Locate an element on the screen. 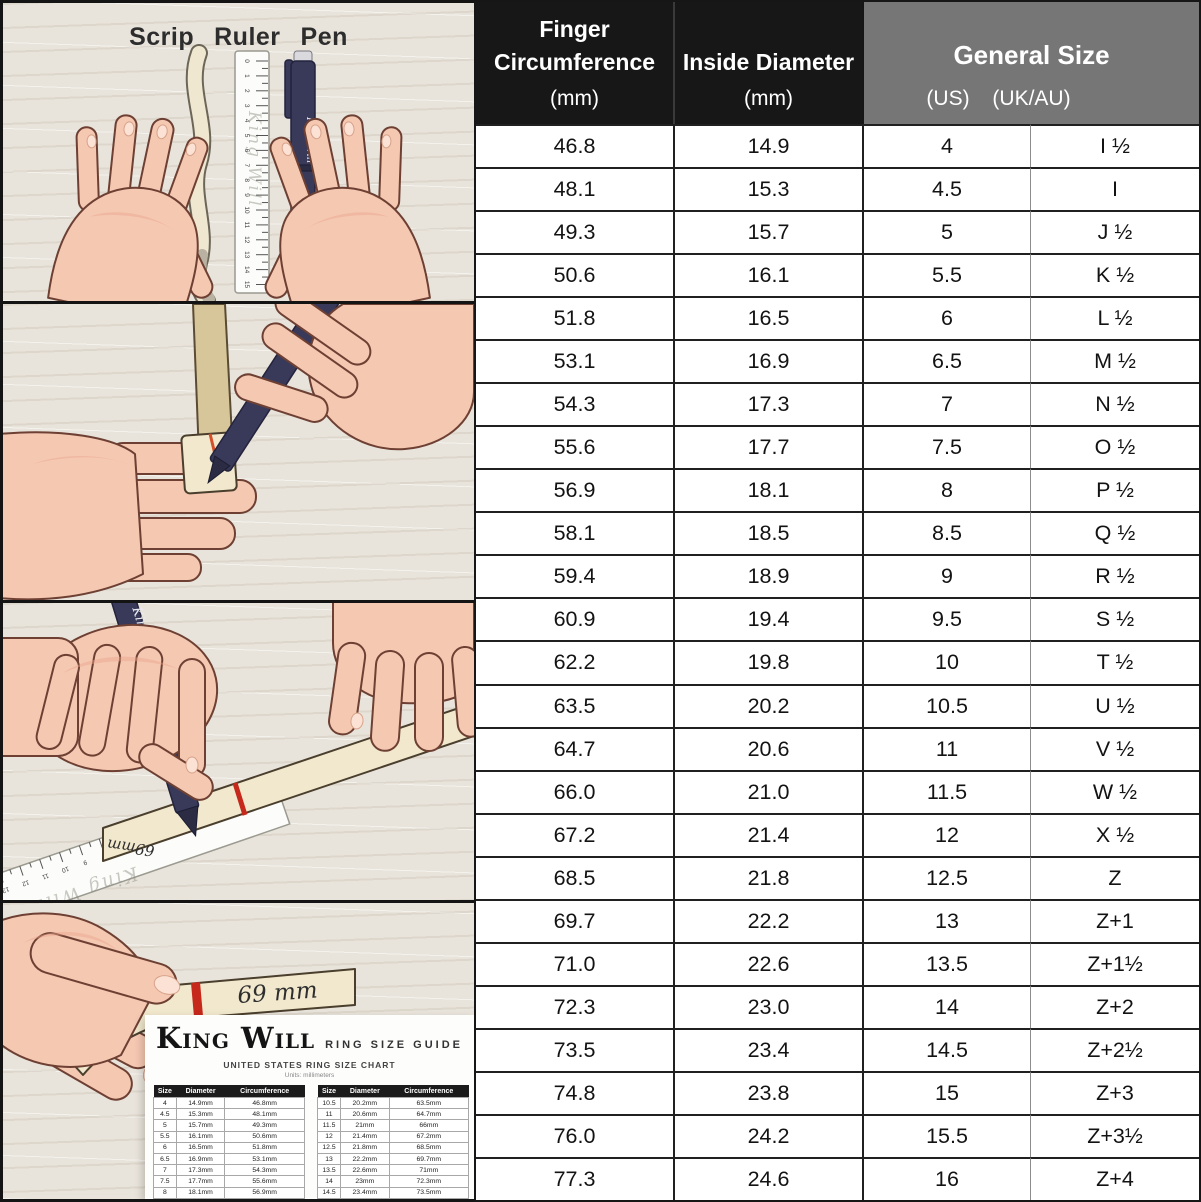 This screenshot has height=1202, width=1201. cell-diameter: 24.6 is located at coordinates (767, 1178).